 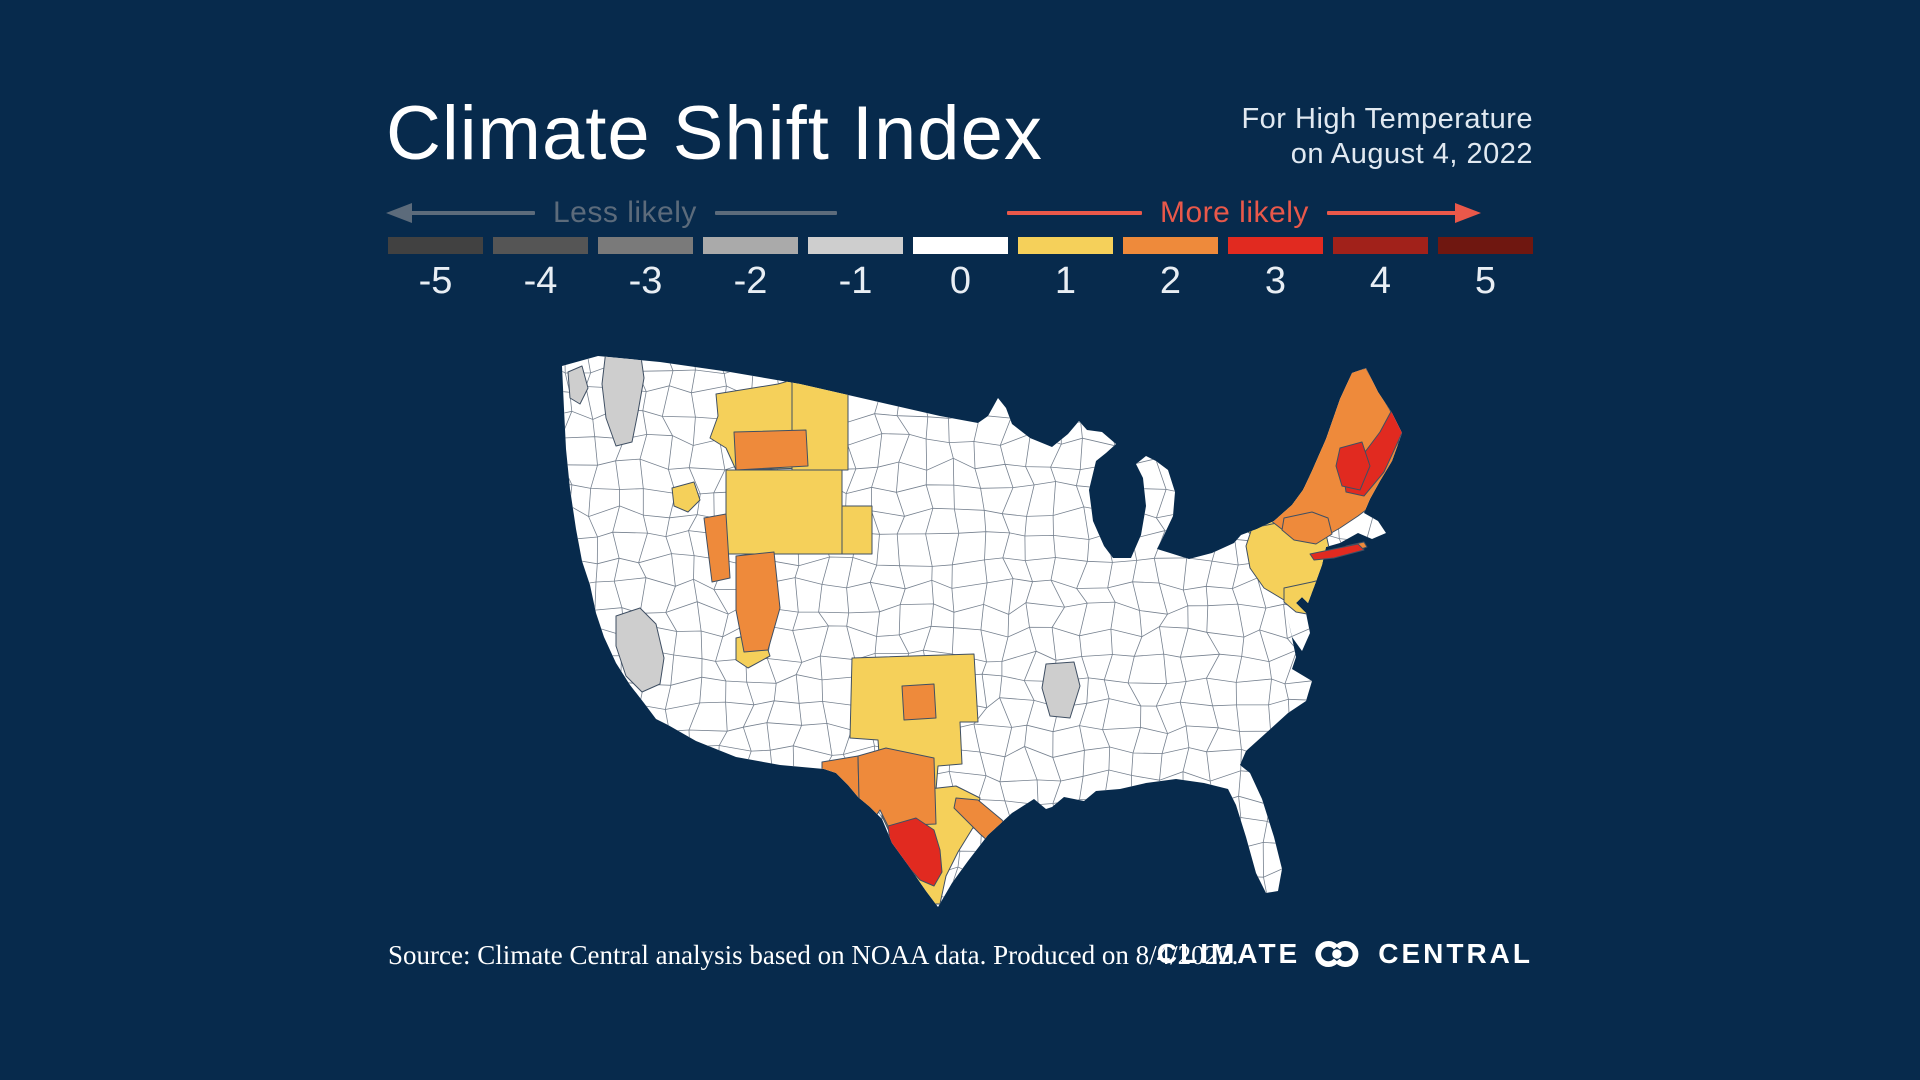 What do you see at coordinates (1353, 466) in the screenshot?
I see `region-maine-nh-red` at bounding box center [1353, 466].